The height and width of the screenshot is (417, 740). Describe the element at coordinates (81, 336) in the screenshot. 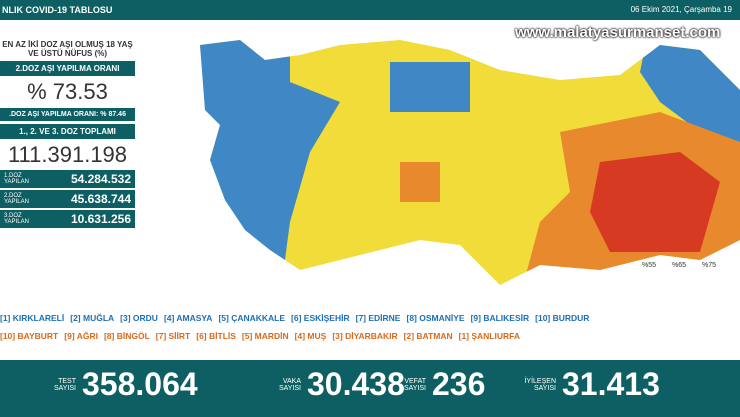

I see `province-item: [9] AĞRI` at that location.